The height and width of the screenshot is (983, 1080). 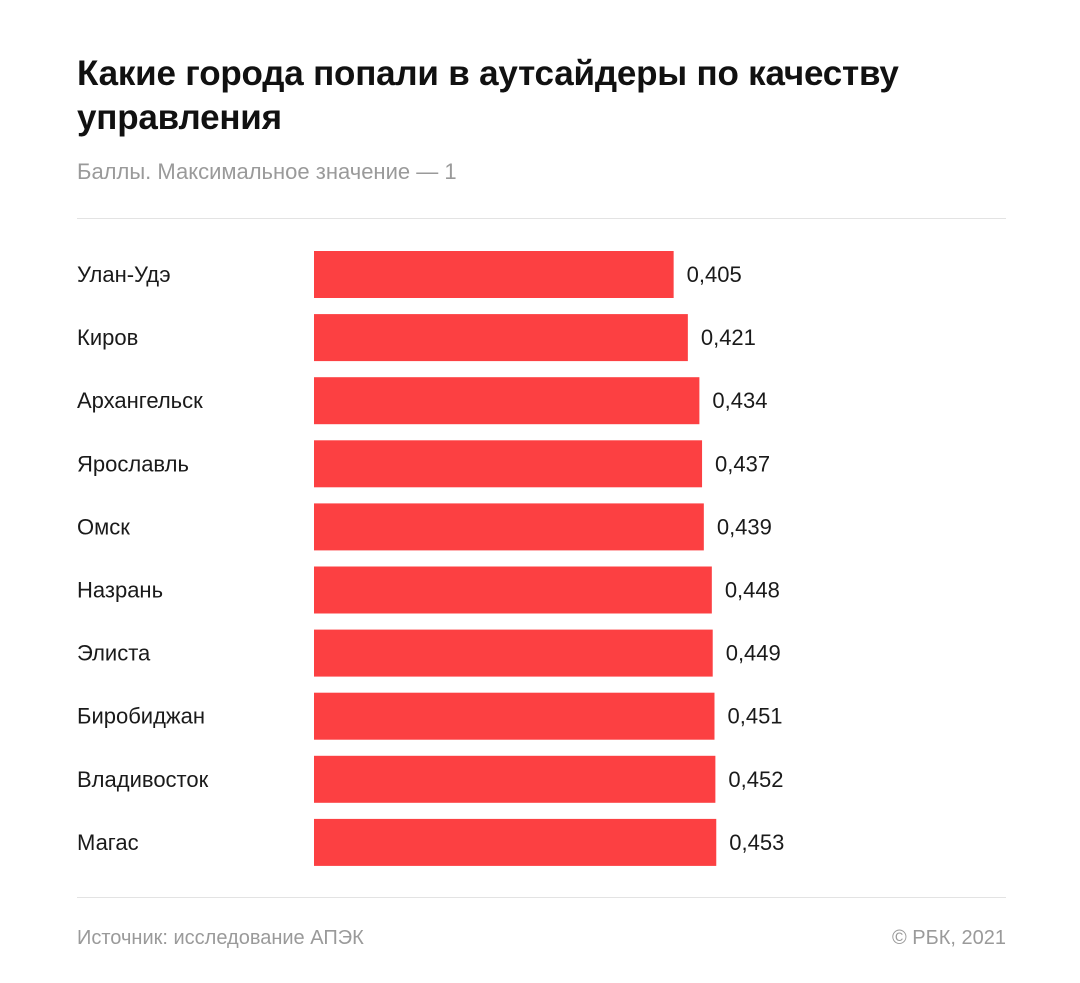 I want to click on category-label: Омск, so click(x=103, y=526).